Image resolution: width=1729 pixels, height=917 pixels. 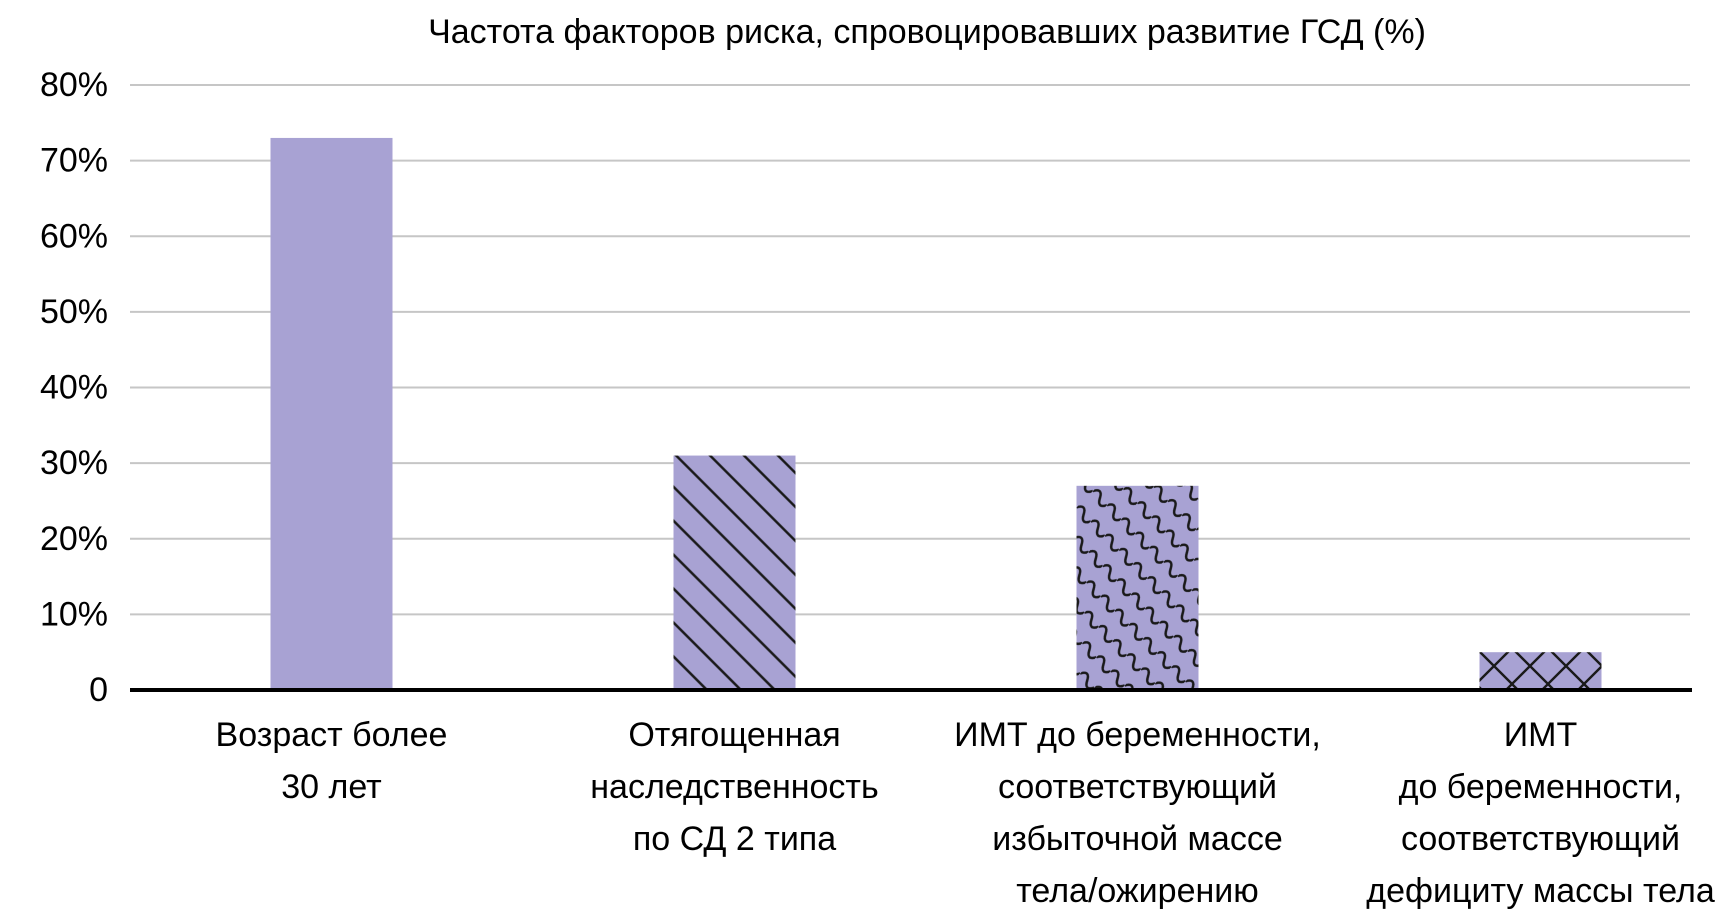 I want to click on x-category-label-1-line-2: 30 лет, so click(x=331, y=787).